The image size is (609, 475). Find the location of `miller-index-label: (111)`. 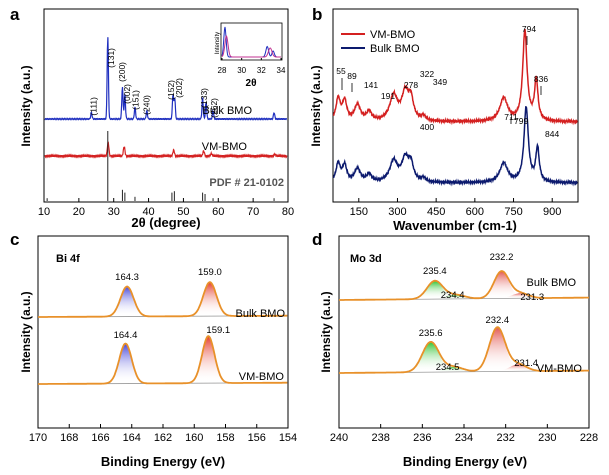

miller-index-label: (111) is located at coordinates (93, 106).